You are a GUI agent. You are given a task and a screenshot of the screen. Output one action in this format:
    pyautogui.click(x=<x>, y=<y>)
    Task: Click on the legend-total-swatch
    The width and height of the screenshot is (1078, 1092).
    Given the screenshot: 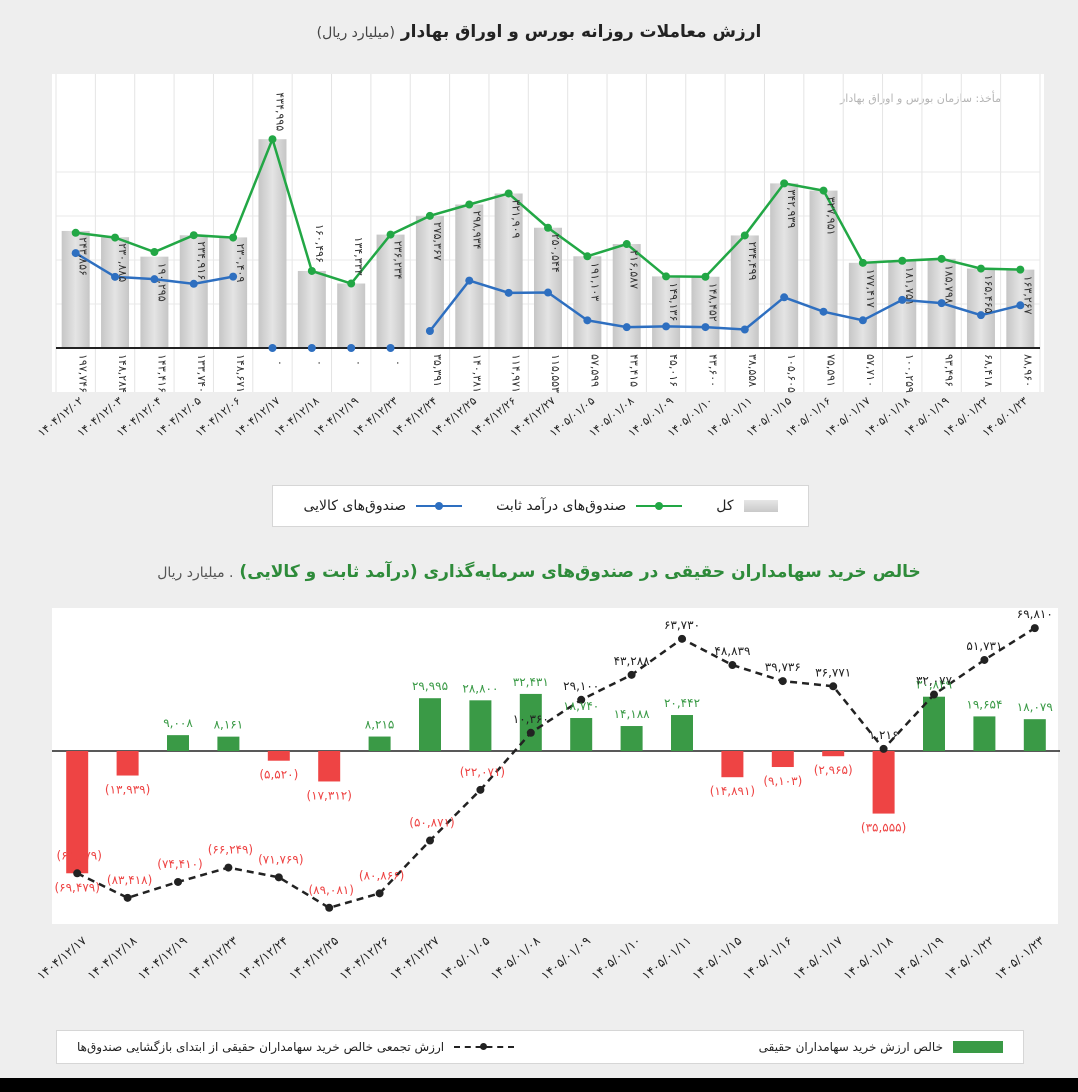 What is the action you would take?
    pyautogui.click(x=760, y=506)
    